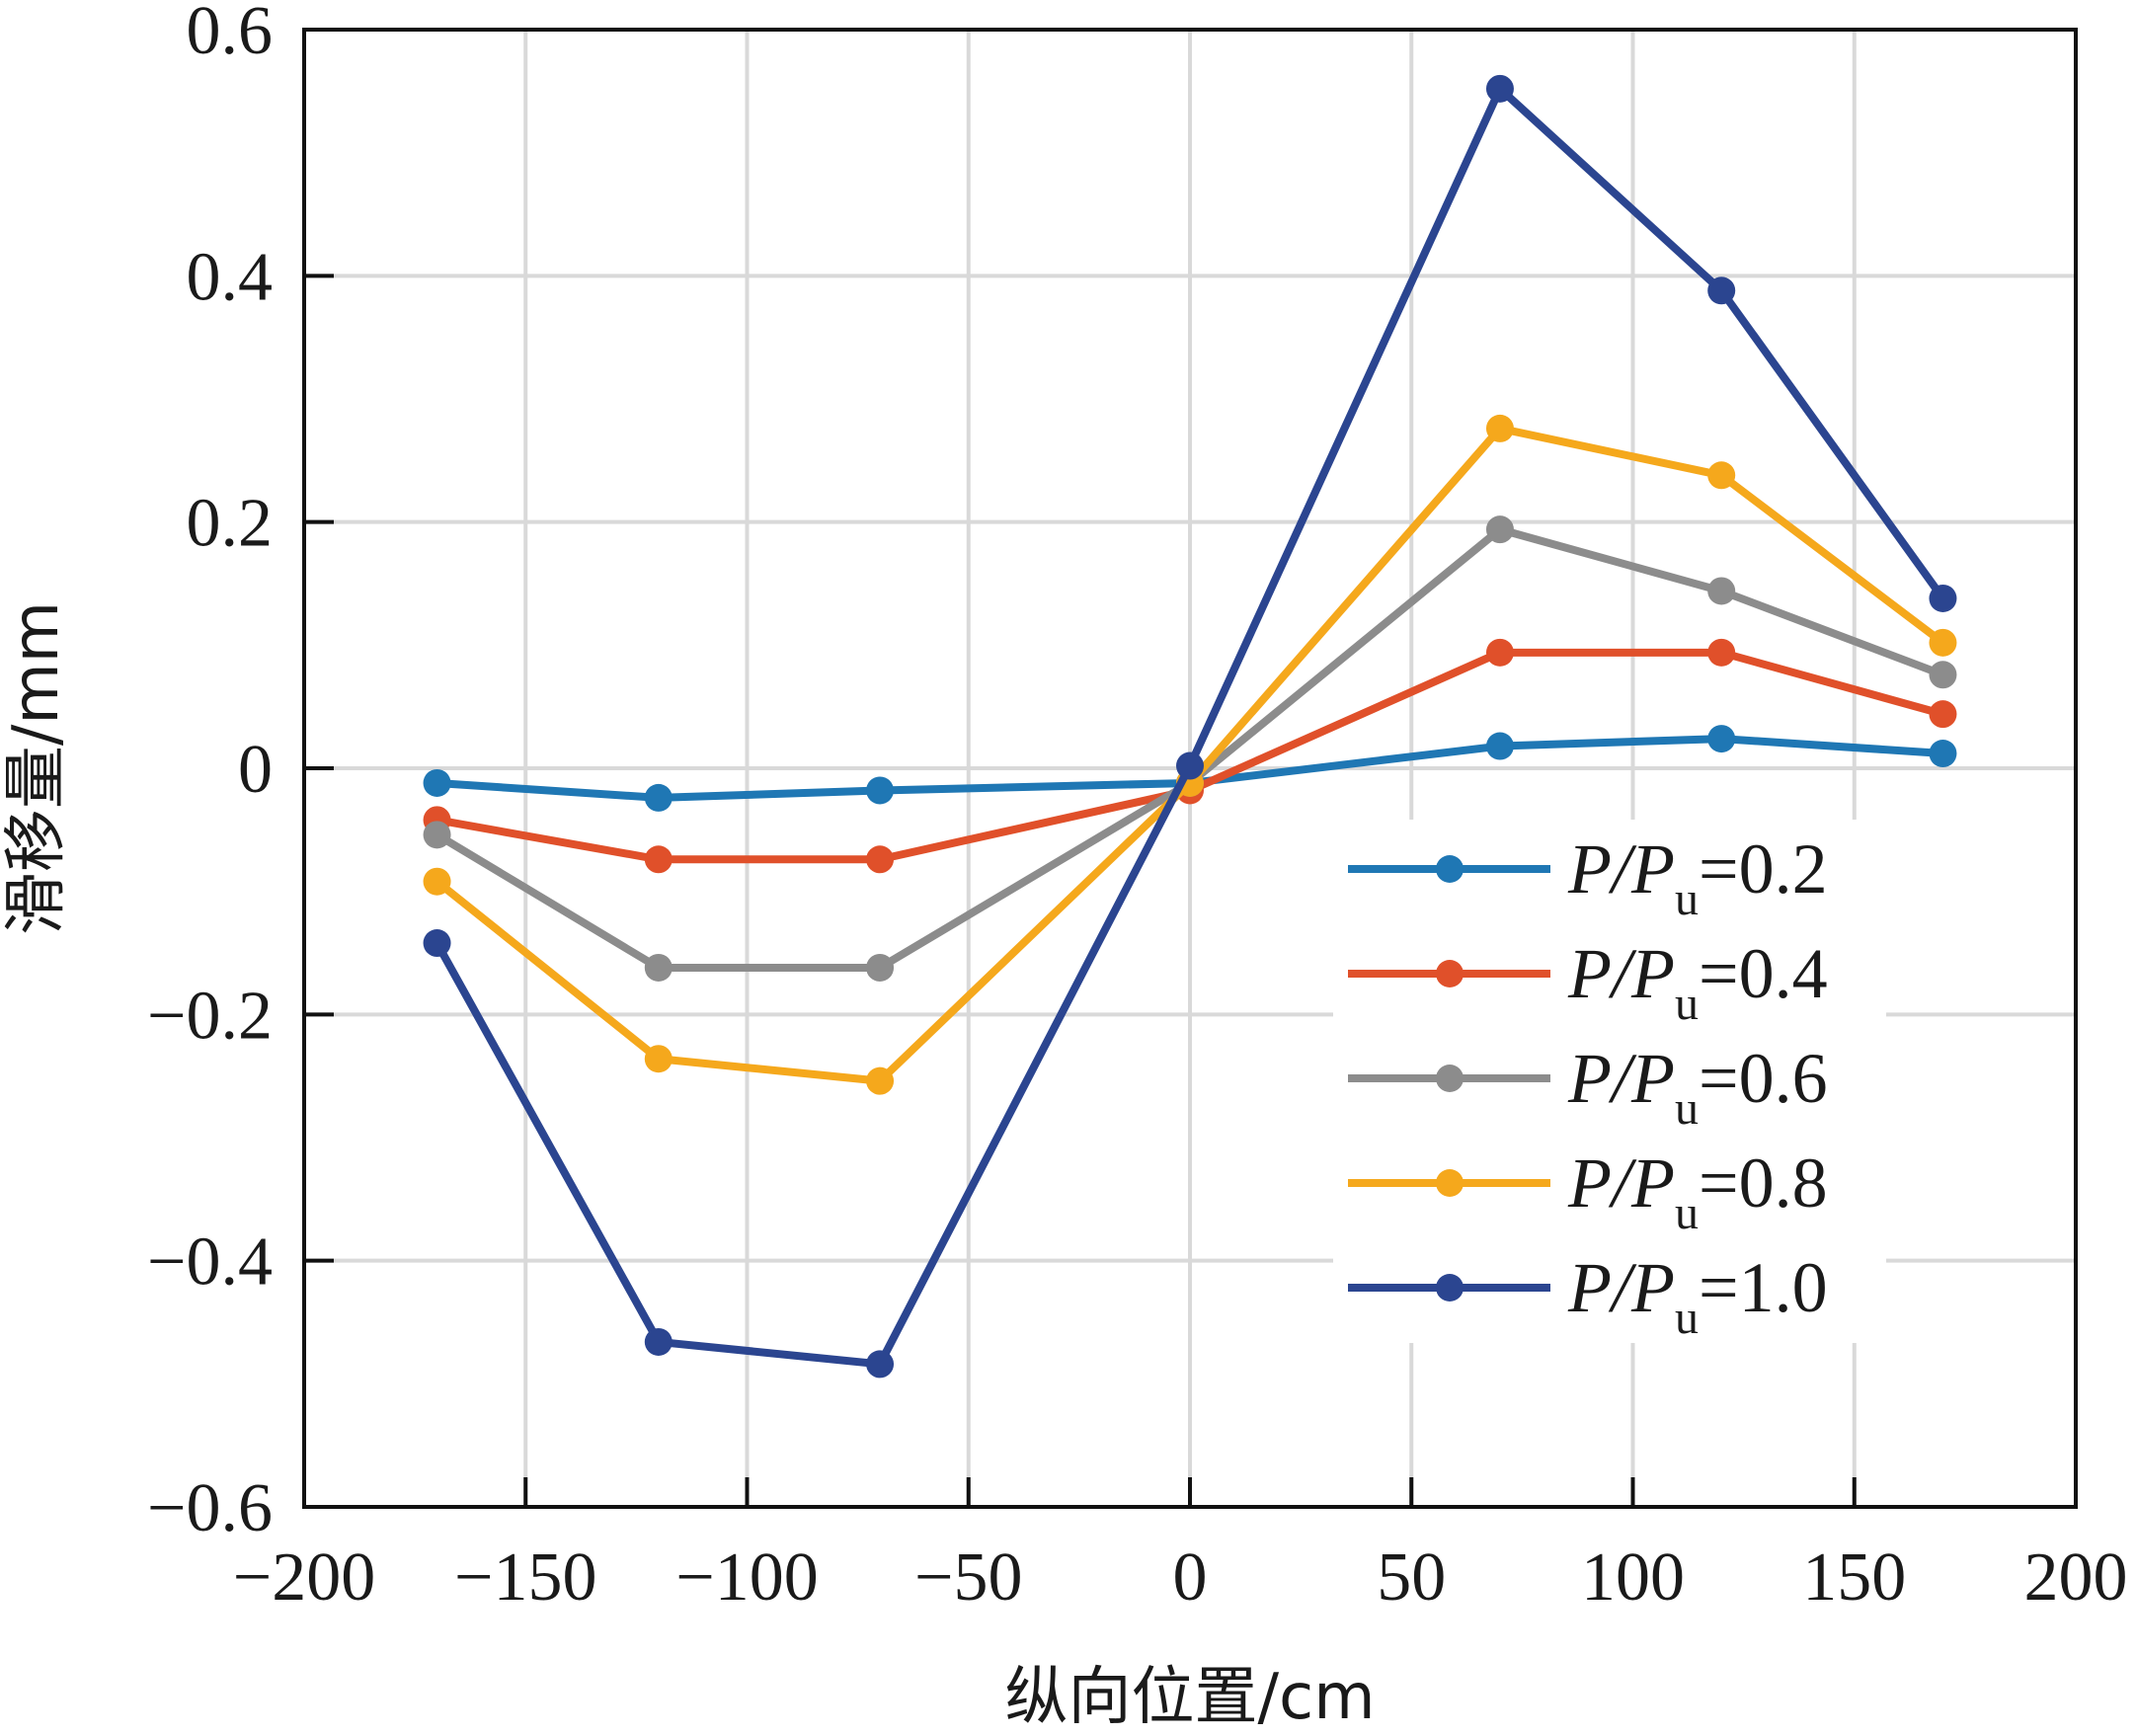  What do you see at coordinates (255, 770) in the screenshot?
I see `y-tick-label: 0` at bounding box center [255, 770].